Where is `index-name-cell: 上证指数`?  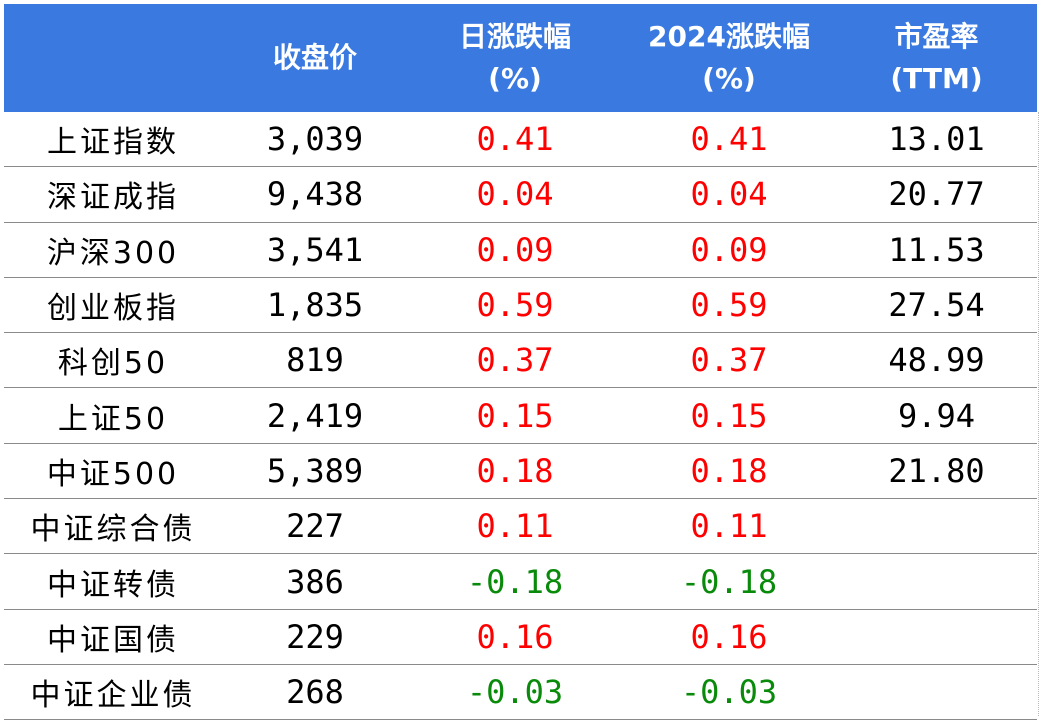 index-name-cell: 上证指数 is located at coordinates (113, 140).